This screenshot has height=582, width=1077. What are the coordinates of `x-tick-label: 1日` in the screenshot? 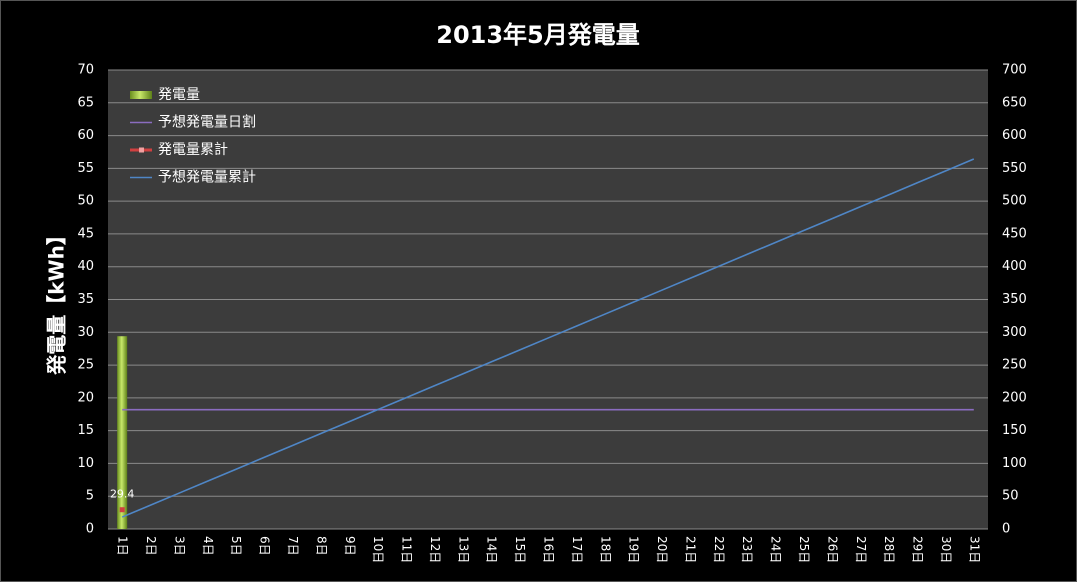 It's located at (123, 546).